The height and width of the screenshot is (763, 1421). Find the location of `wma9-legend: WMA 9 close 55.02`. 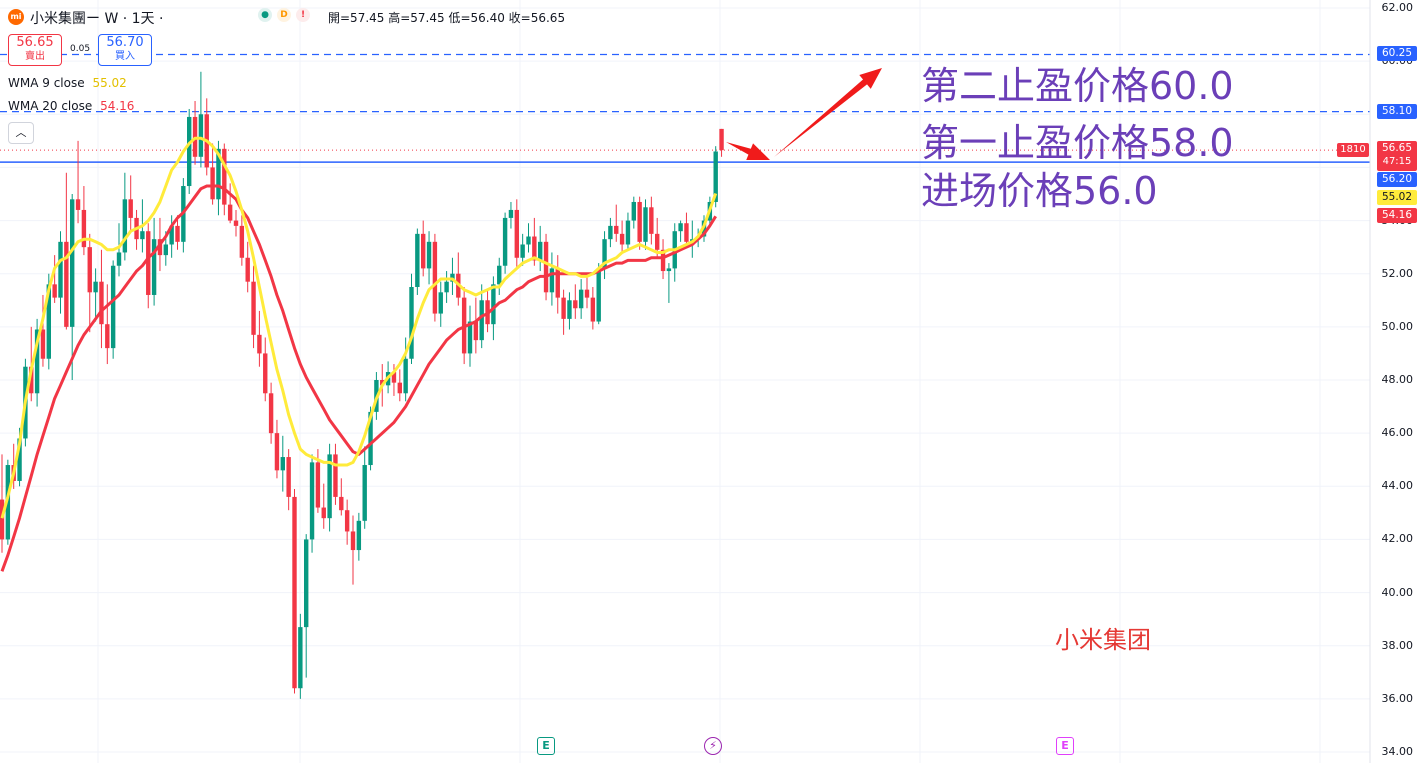

wma9-legend: WMA 9 close 55.02 is located at coordinates (67, 83).